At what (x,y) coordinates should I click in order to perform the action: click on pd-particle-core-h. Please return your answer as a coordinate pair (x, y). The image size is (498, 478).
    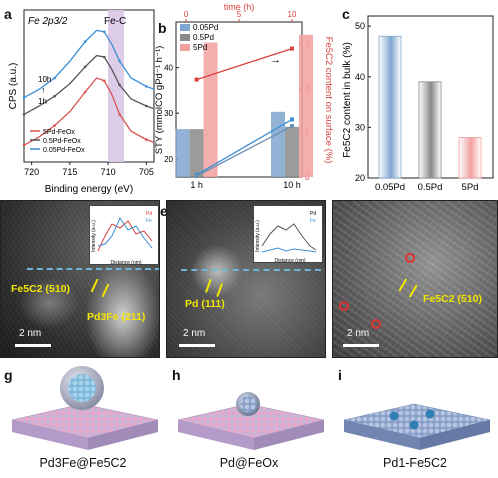
    Looking at the image, I should click on (248, 404).